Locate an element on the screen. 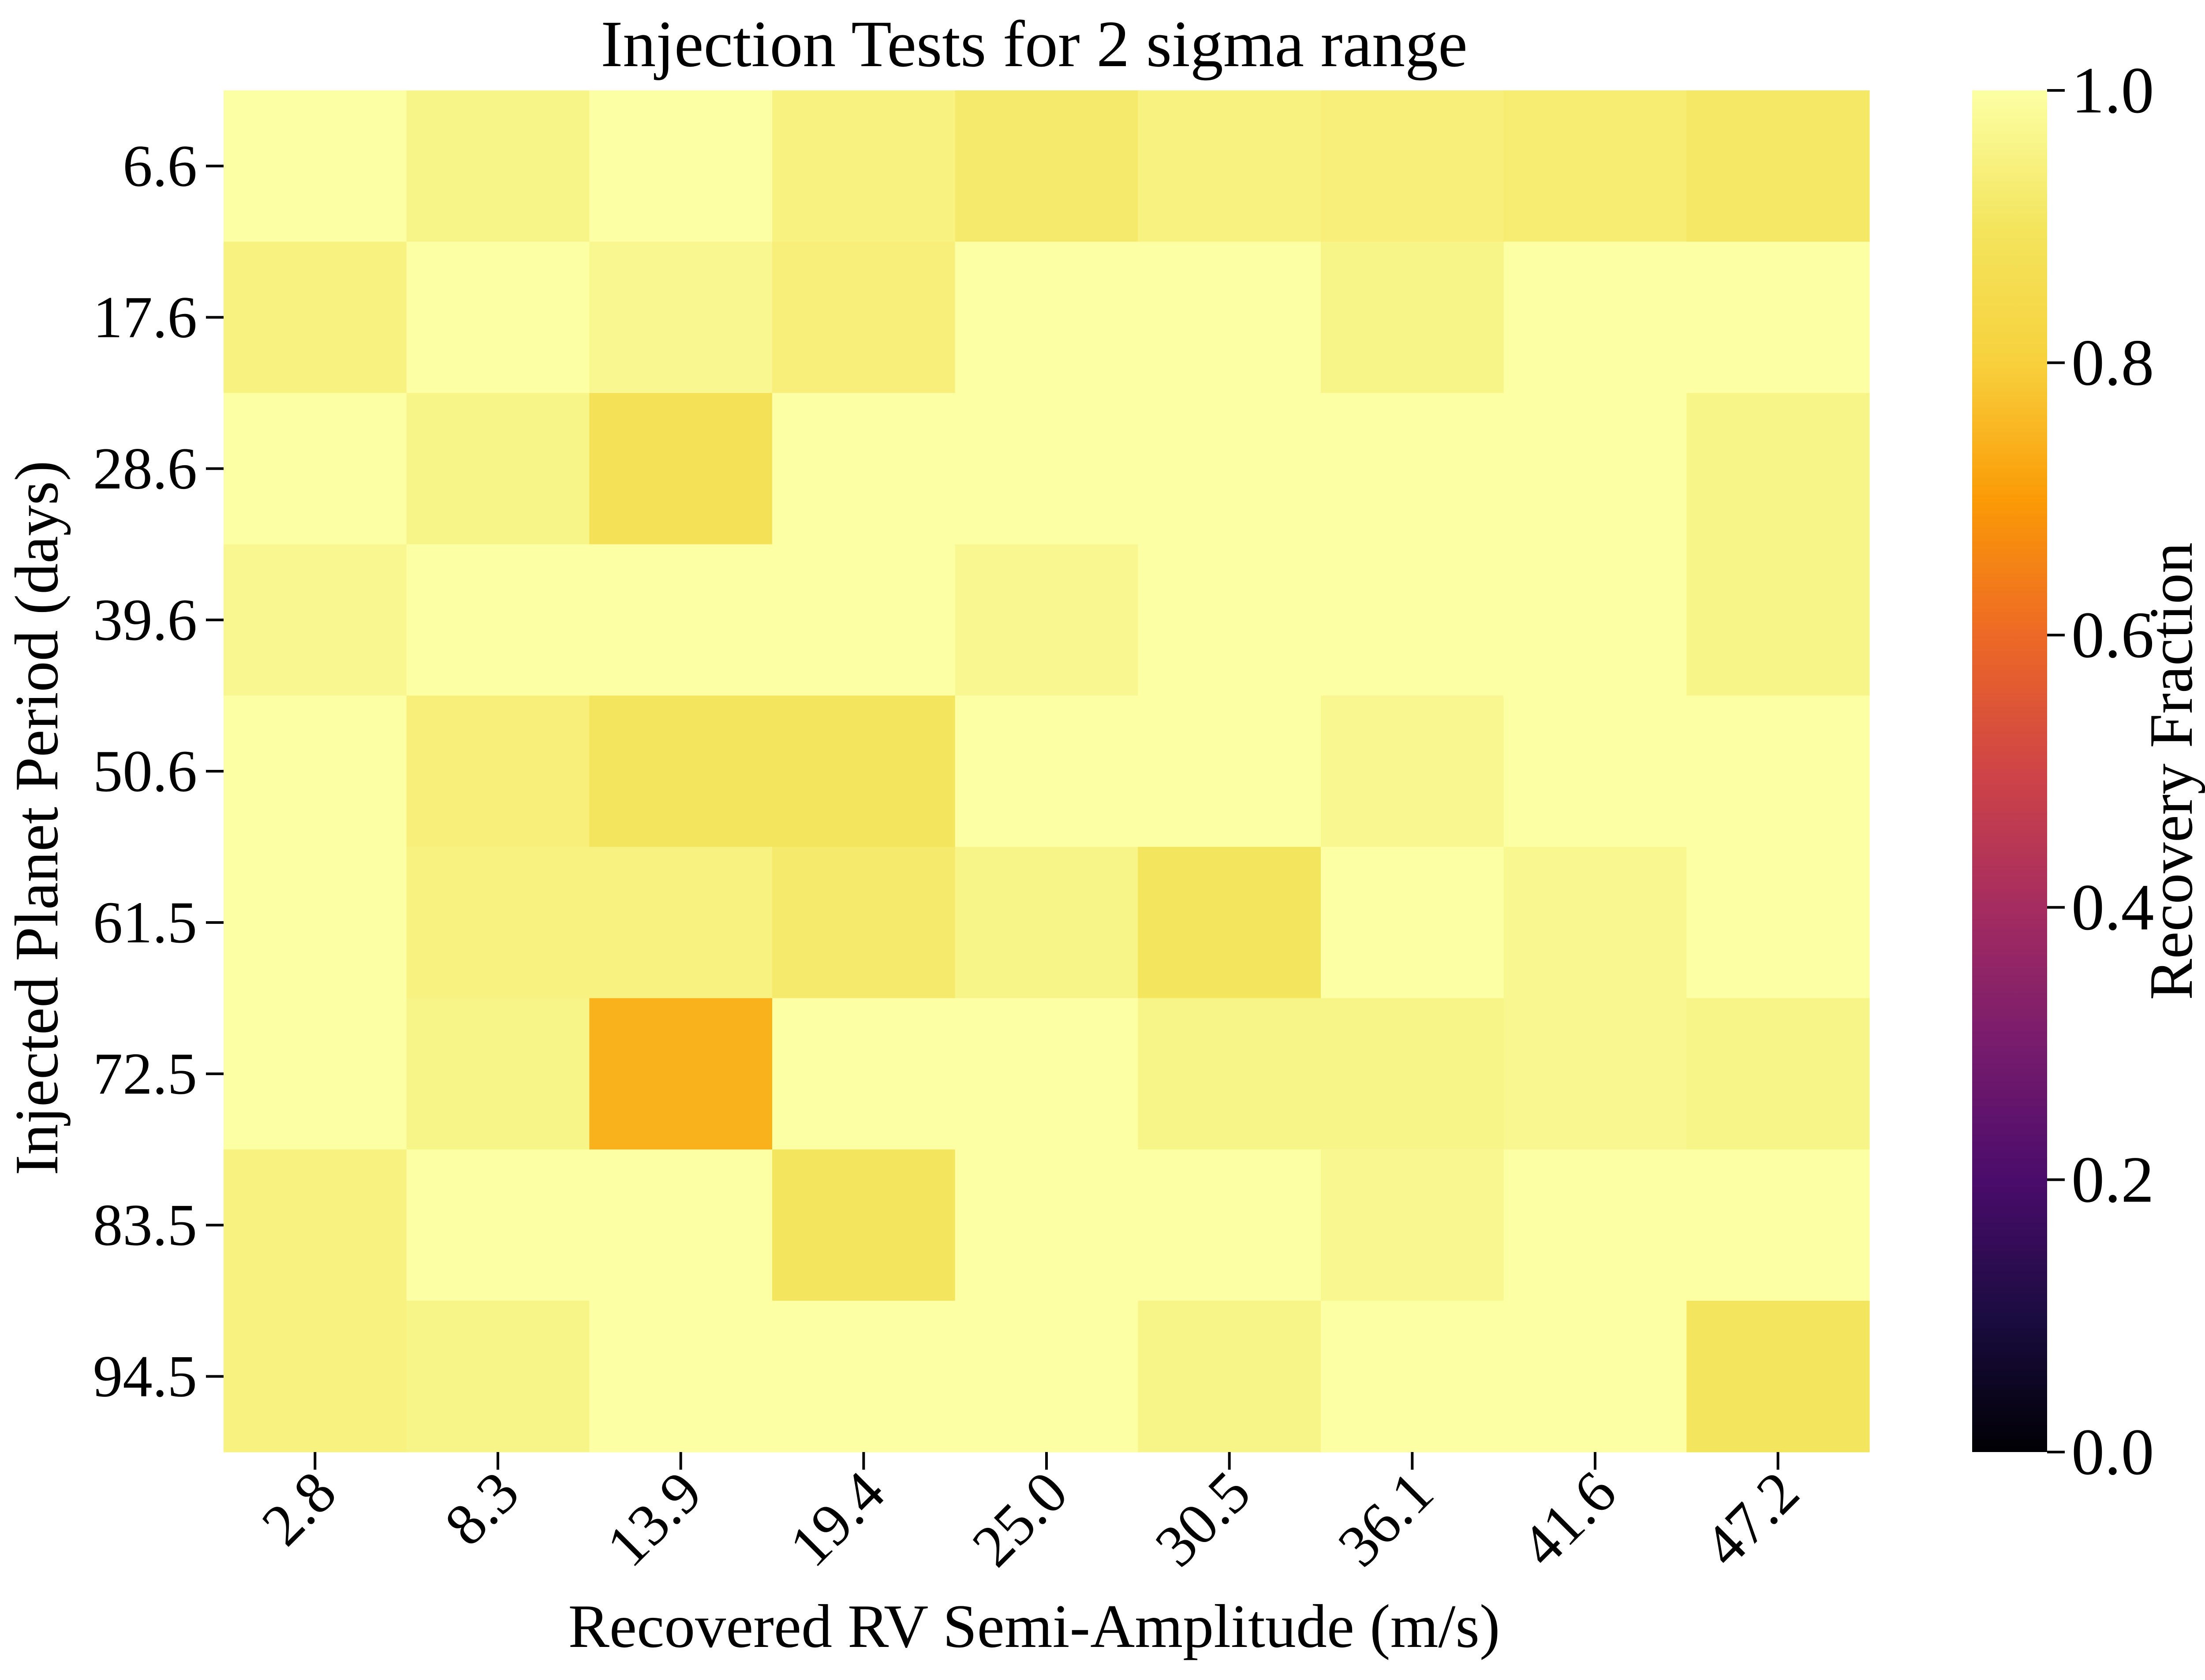 The width and height of the screenshot is (2205, 1680). x-tick-label: 8.3 is located at coordinates (482, 1508).